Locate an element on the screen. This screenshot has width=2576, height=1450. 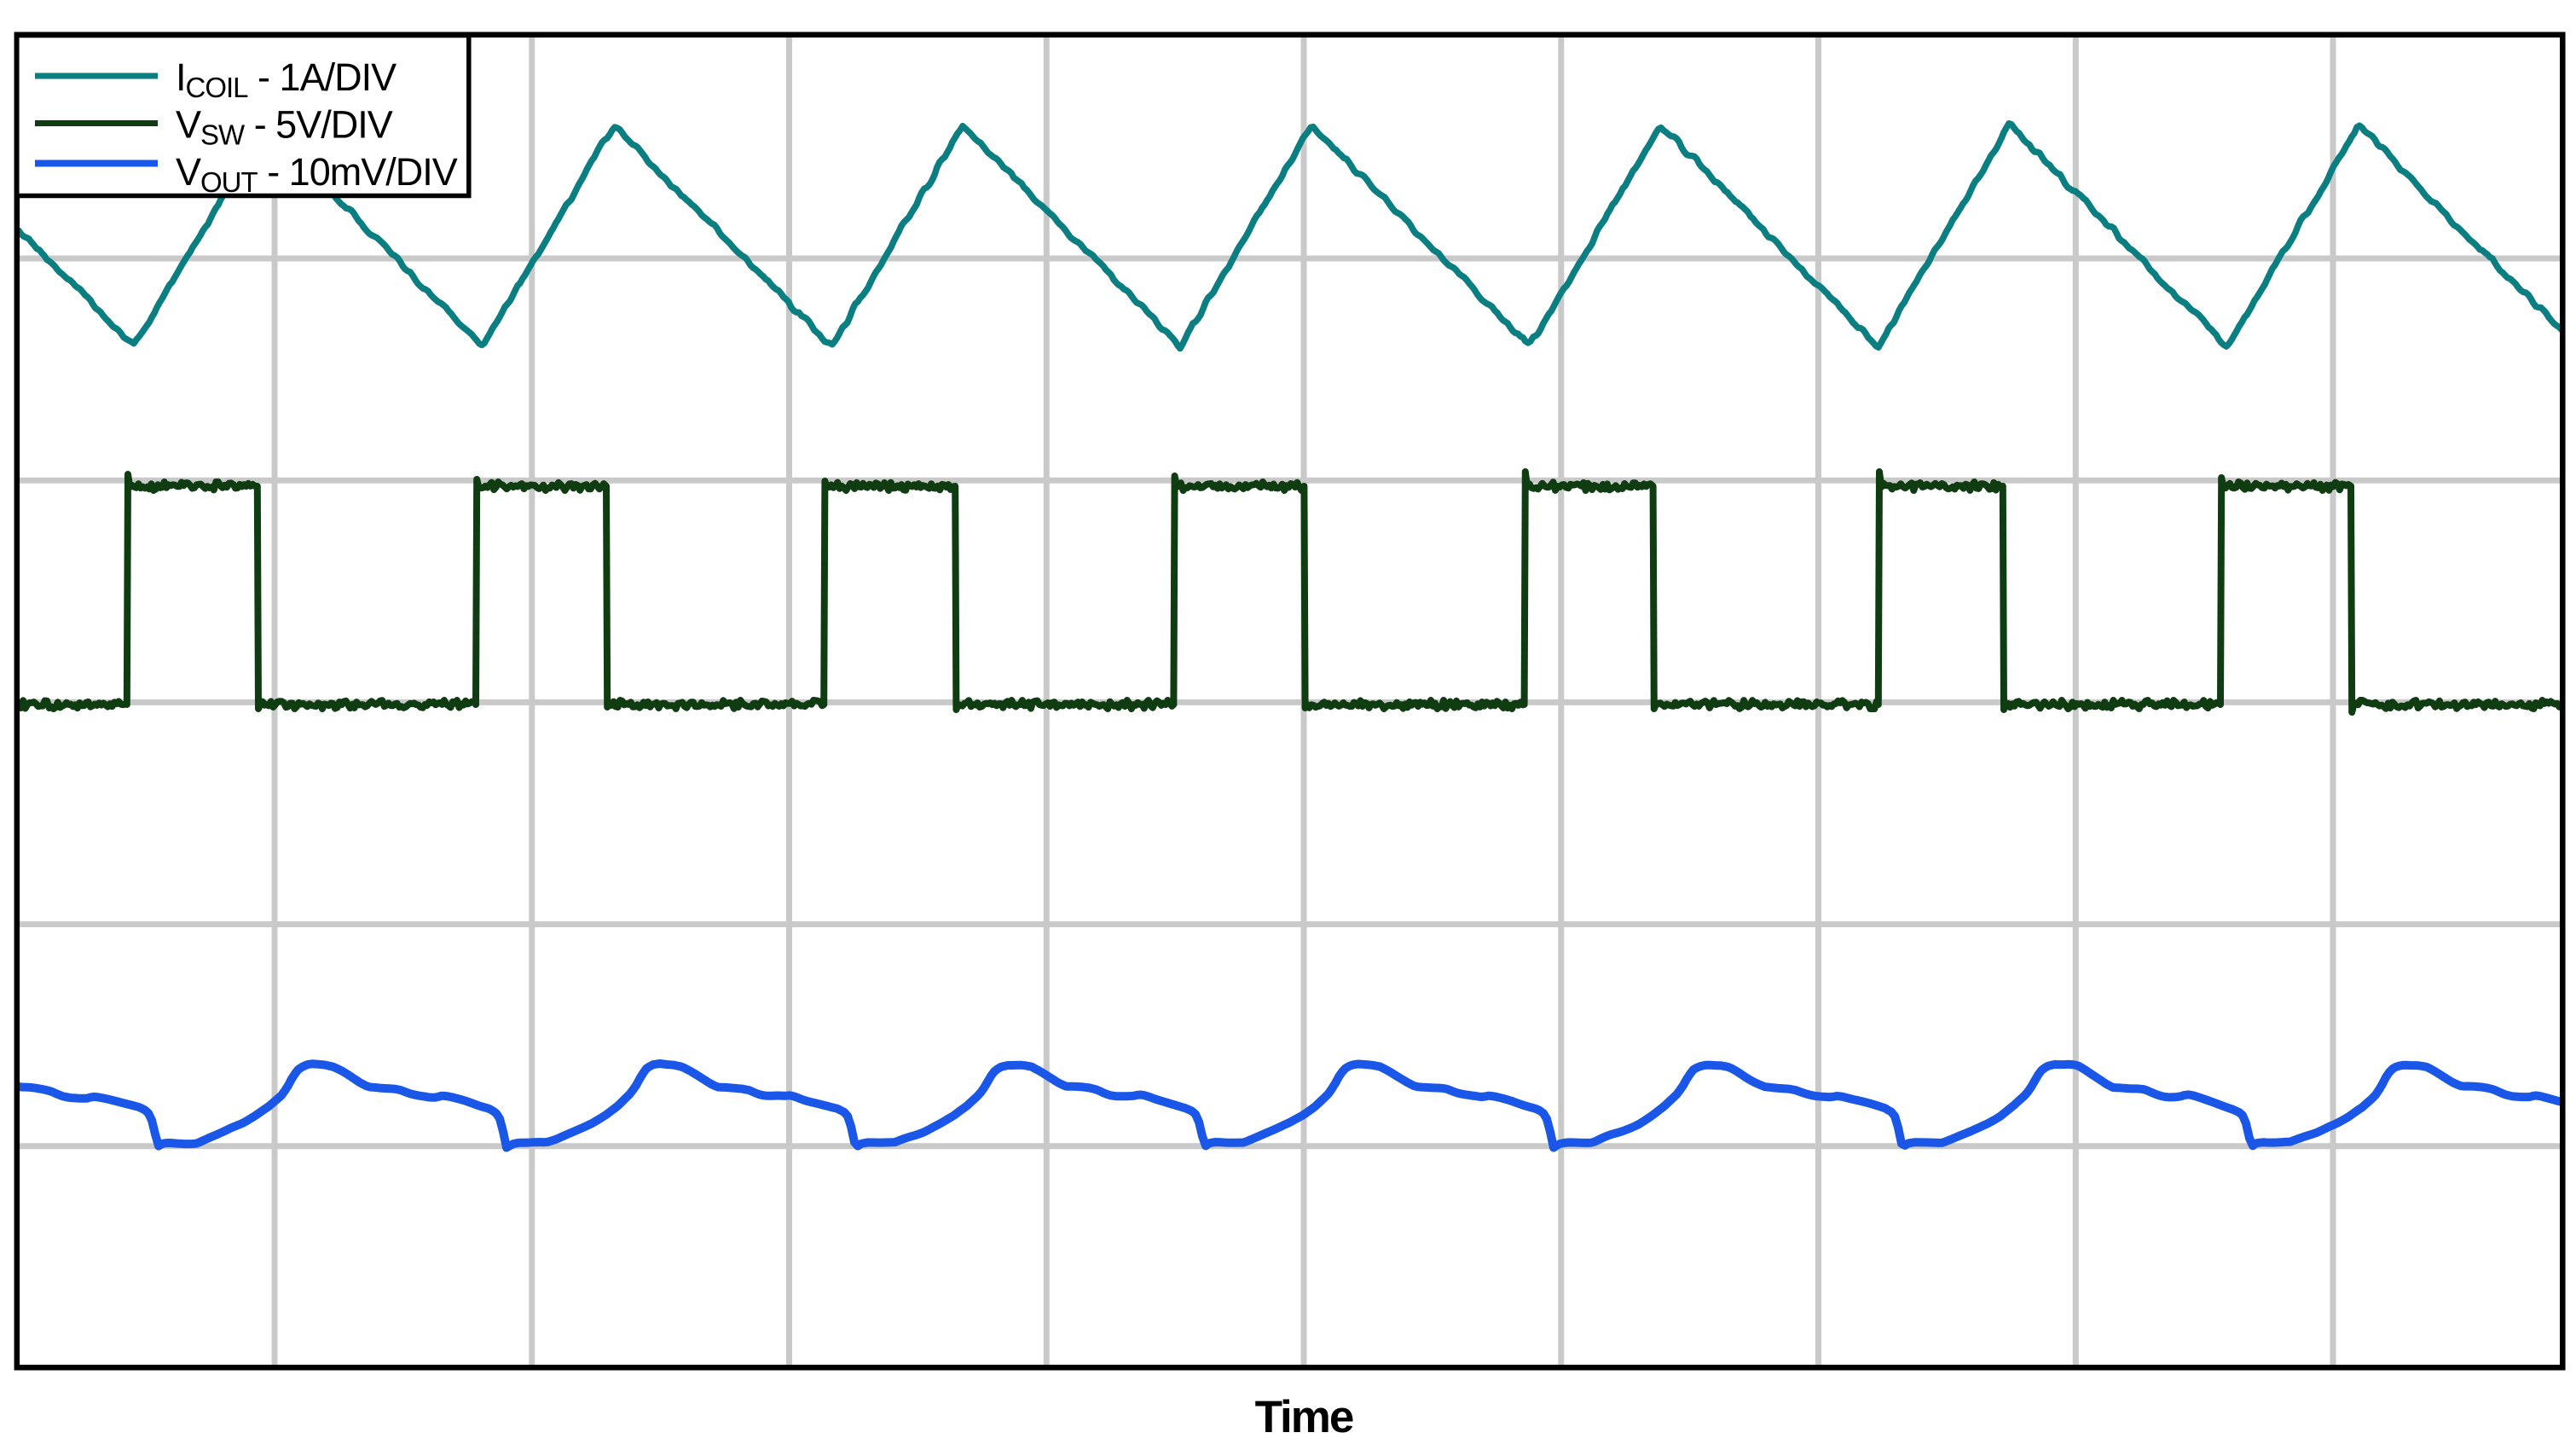
svg-text: Time is located at coordinates (1304, 1417).